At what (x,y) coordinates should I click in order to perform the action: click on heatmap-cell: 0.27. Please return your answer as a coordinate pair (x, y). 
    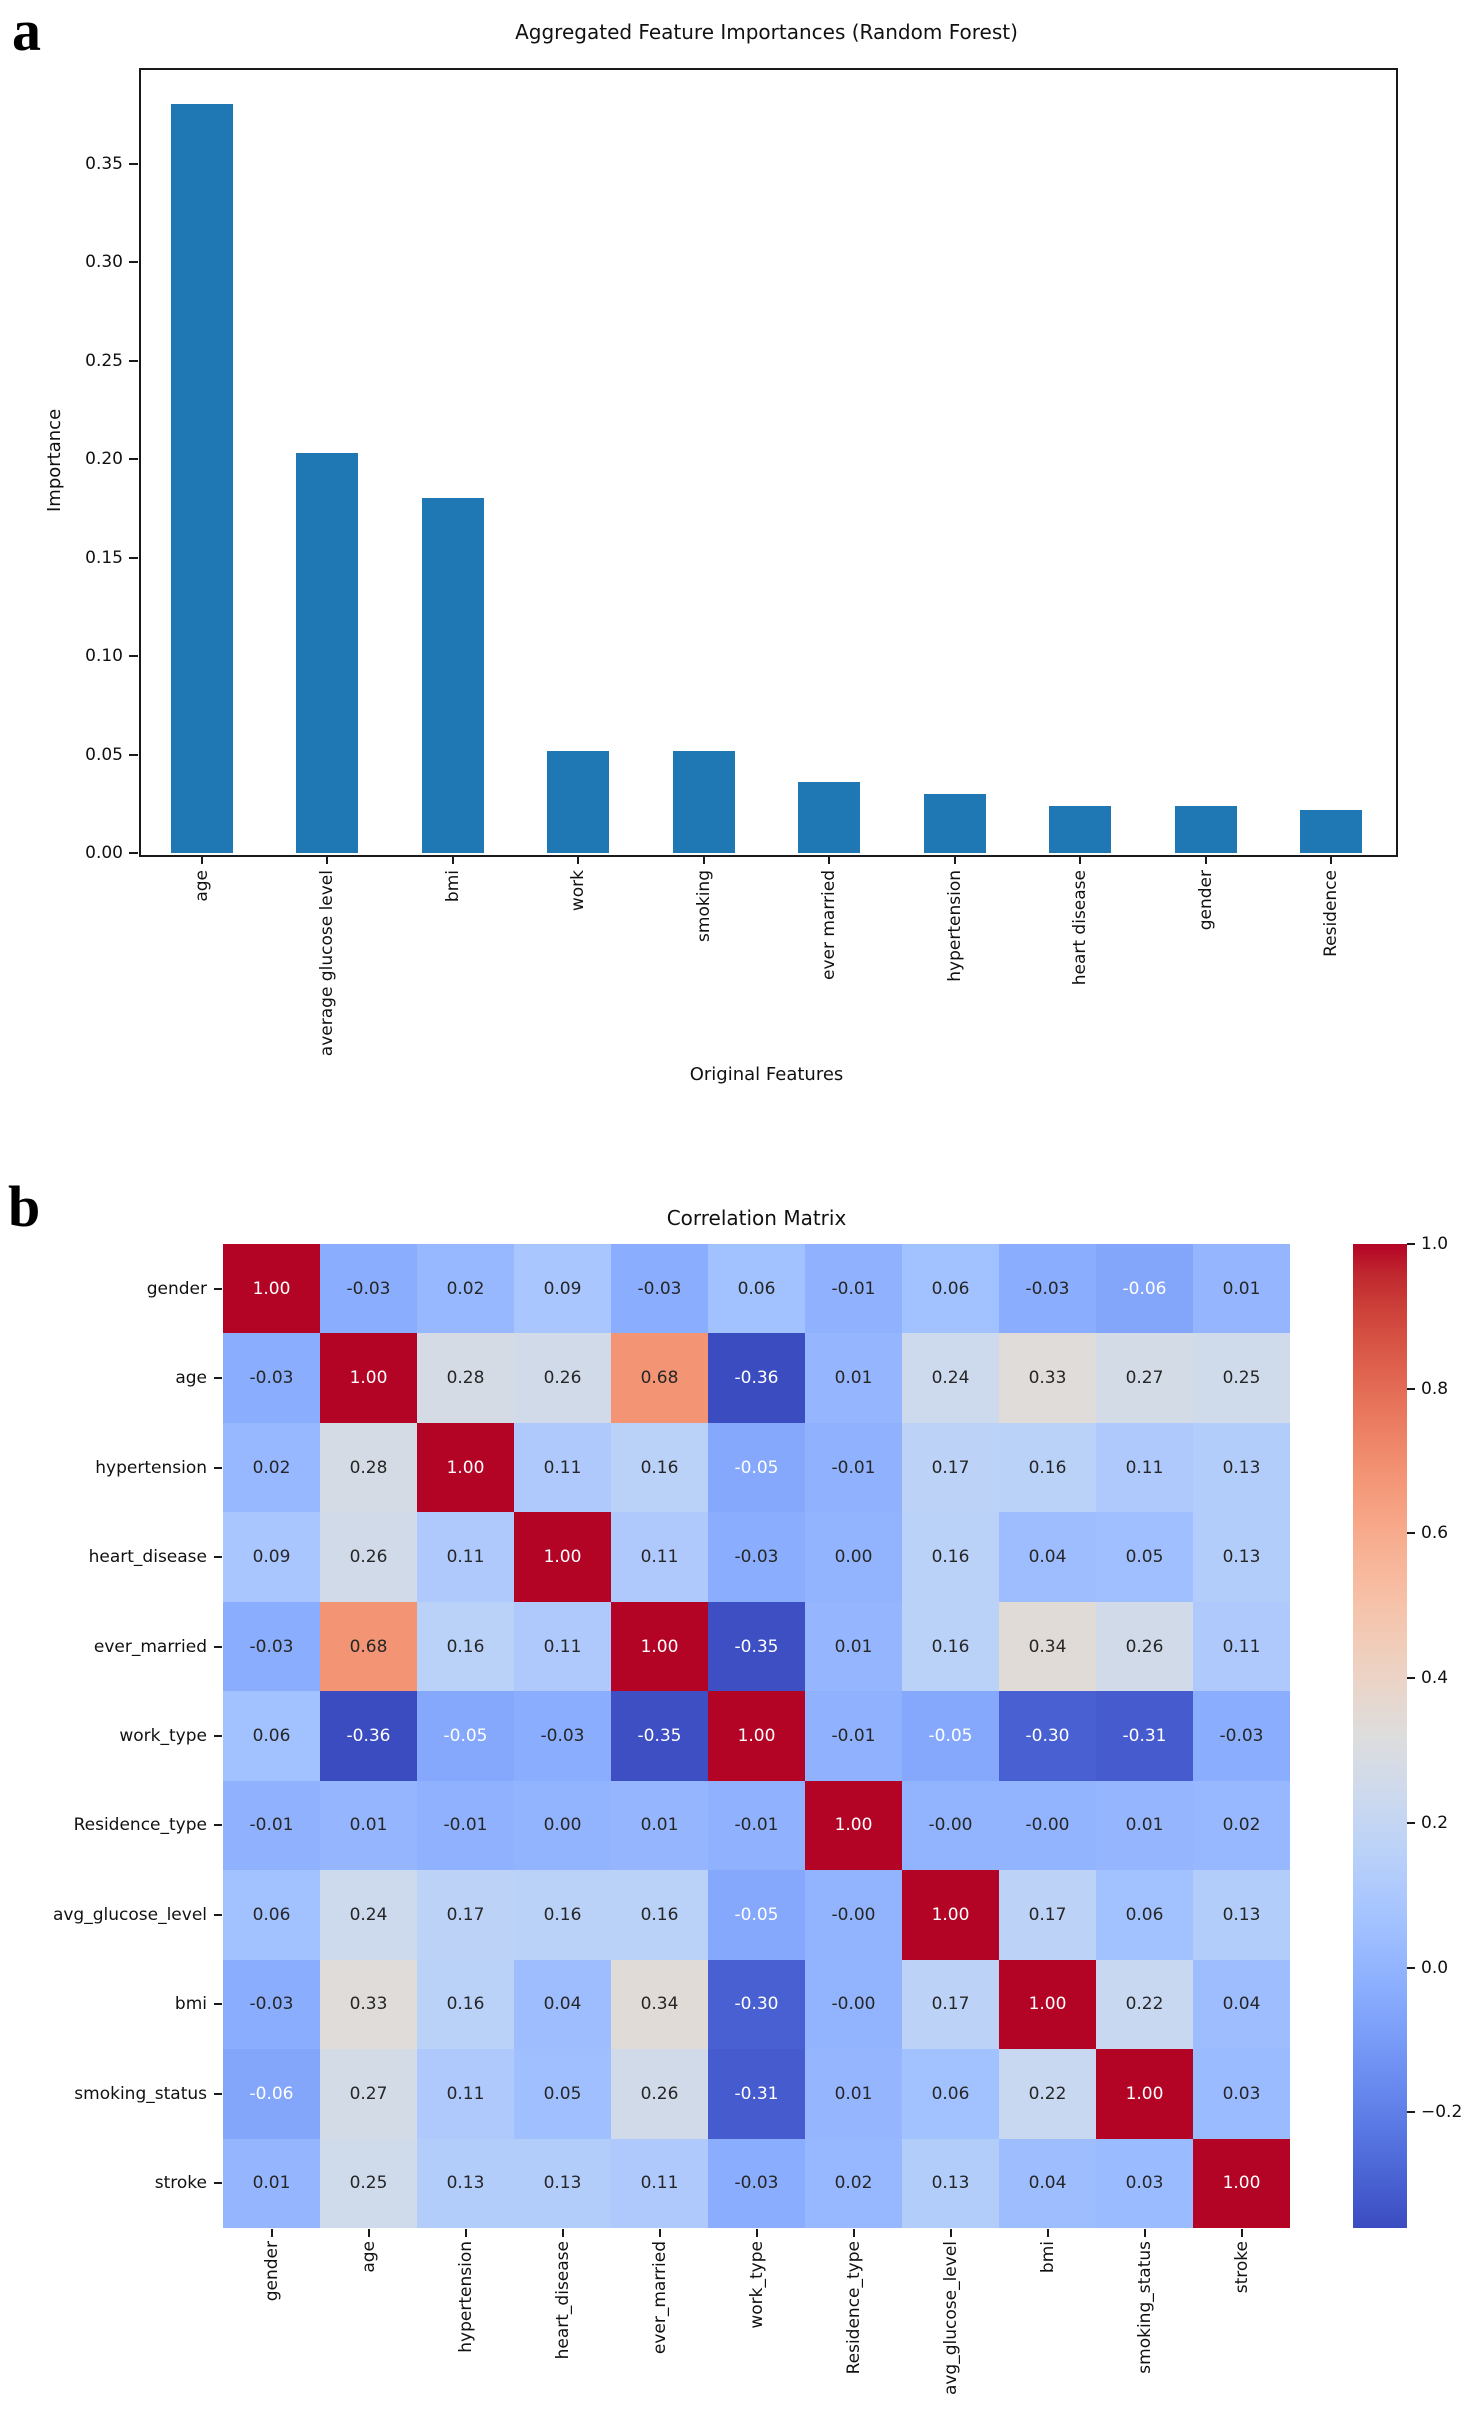
    Looking at the image, I should click on (368, 2094).